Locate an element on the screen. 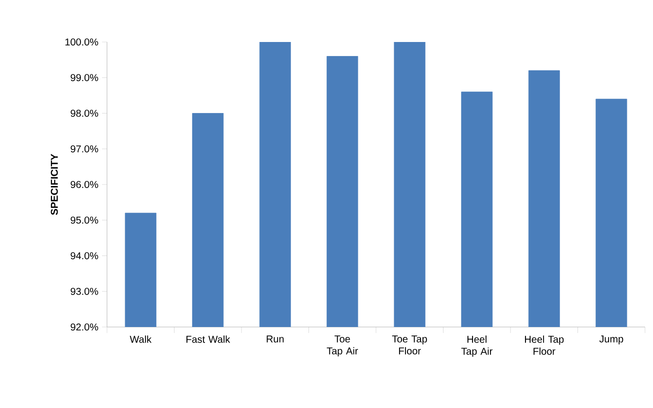 This screenshot has width=653, height=408. y-tick-label: 96.0% is located at coordinates (84, 184).